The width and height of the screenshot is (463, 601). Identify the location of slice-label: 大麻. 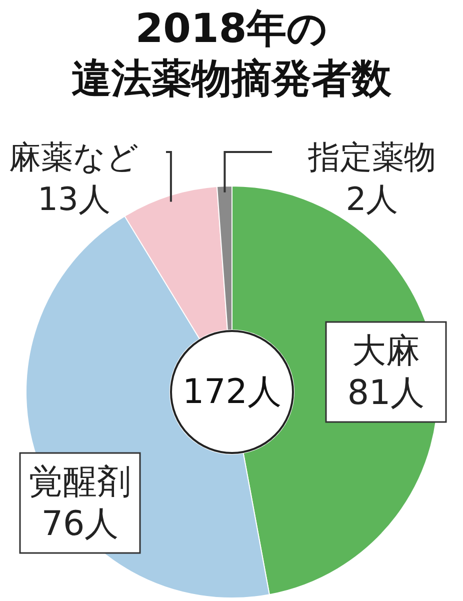
(386, 351).